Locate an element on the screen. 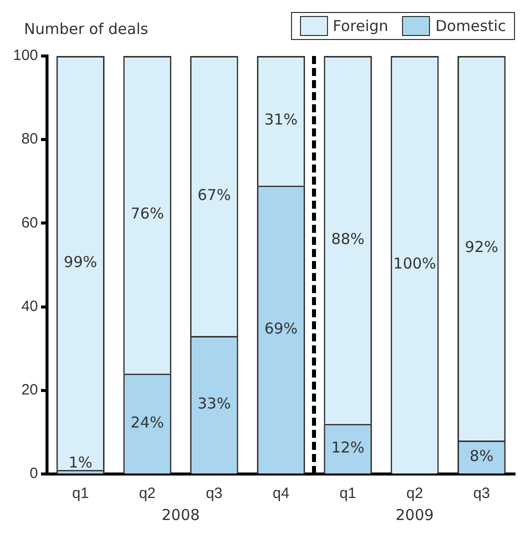 The width and height of the screenshot is (523, 536). data-label: 76% is located at coordinates (147, 213).